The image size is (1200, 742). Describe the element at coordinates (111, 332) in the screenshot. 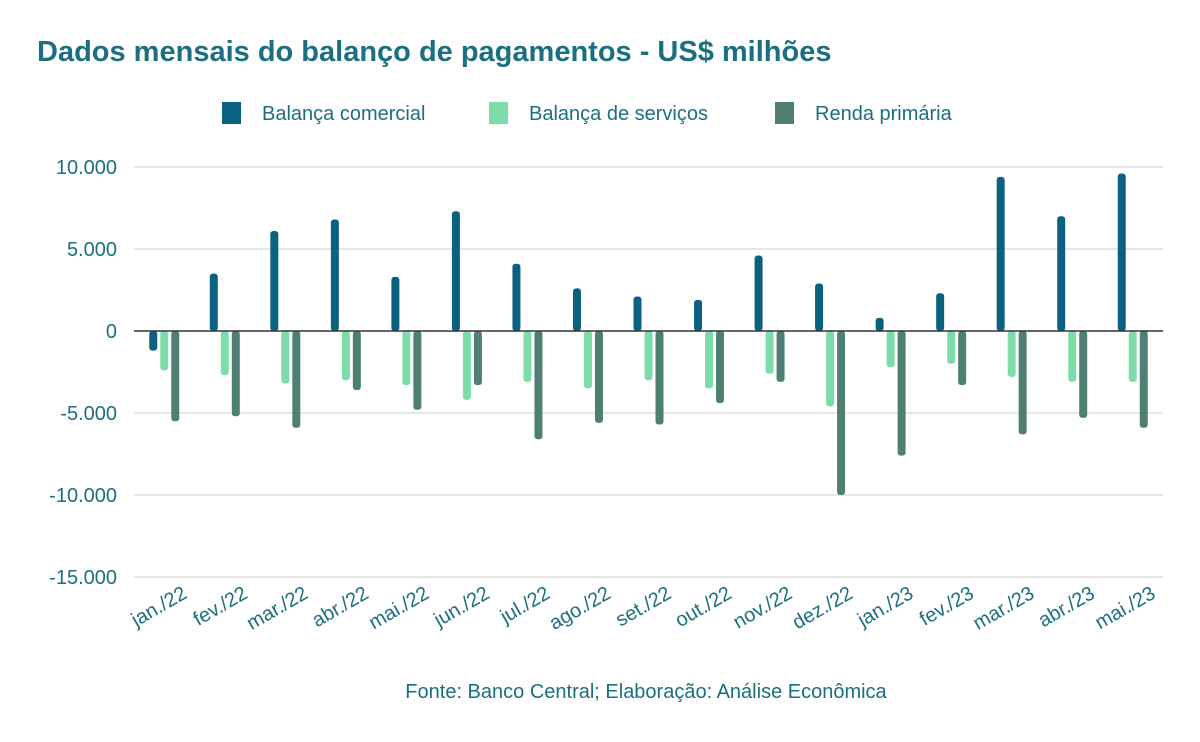

I see `y-tick-label: 0` at that location.